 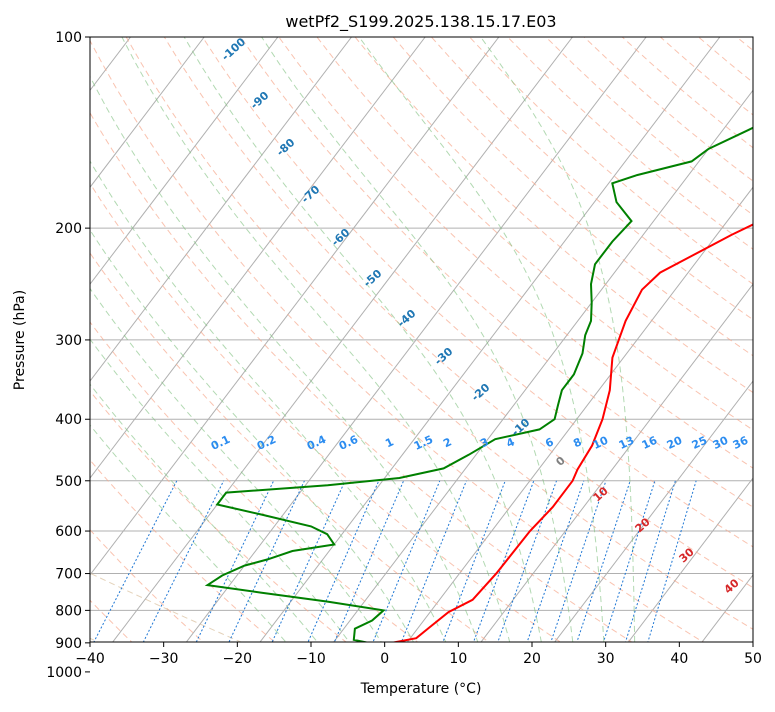 I want to click on y-tick-label: 800, so click(x=68, y=611).